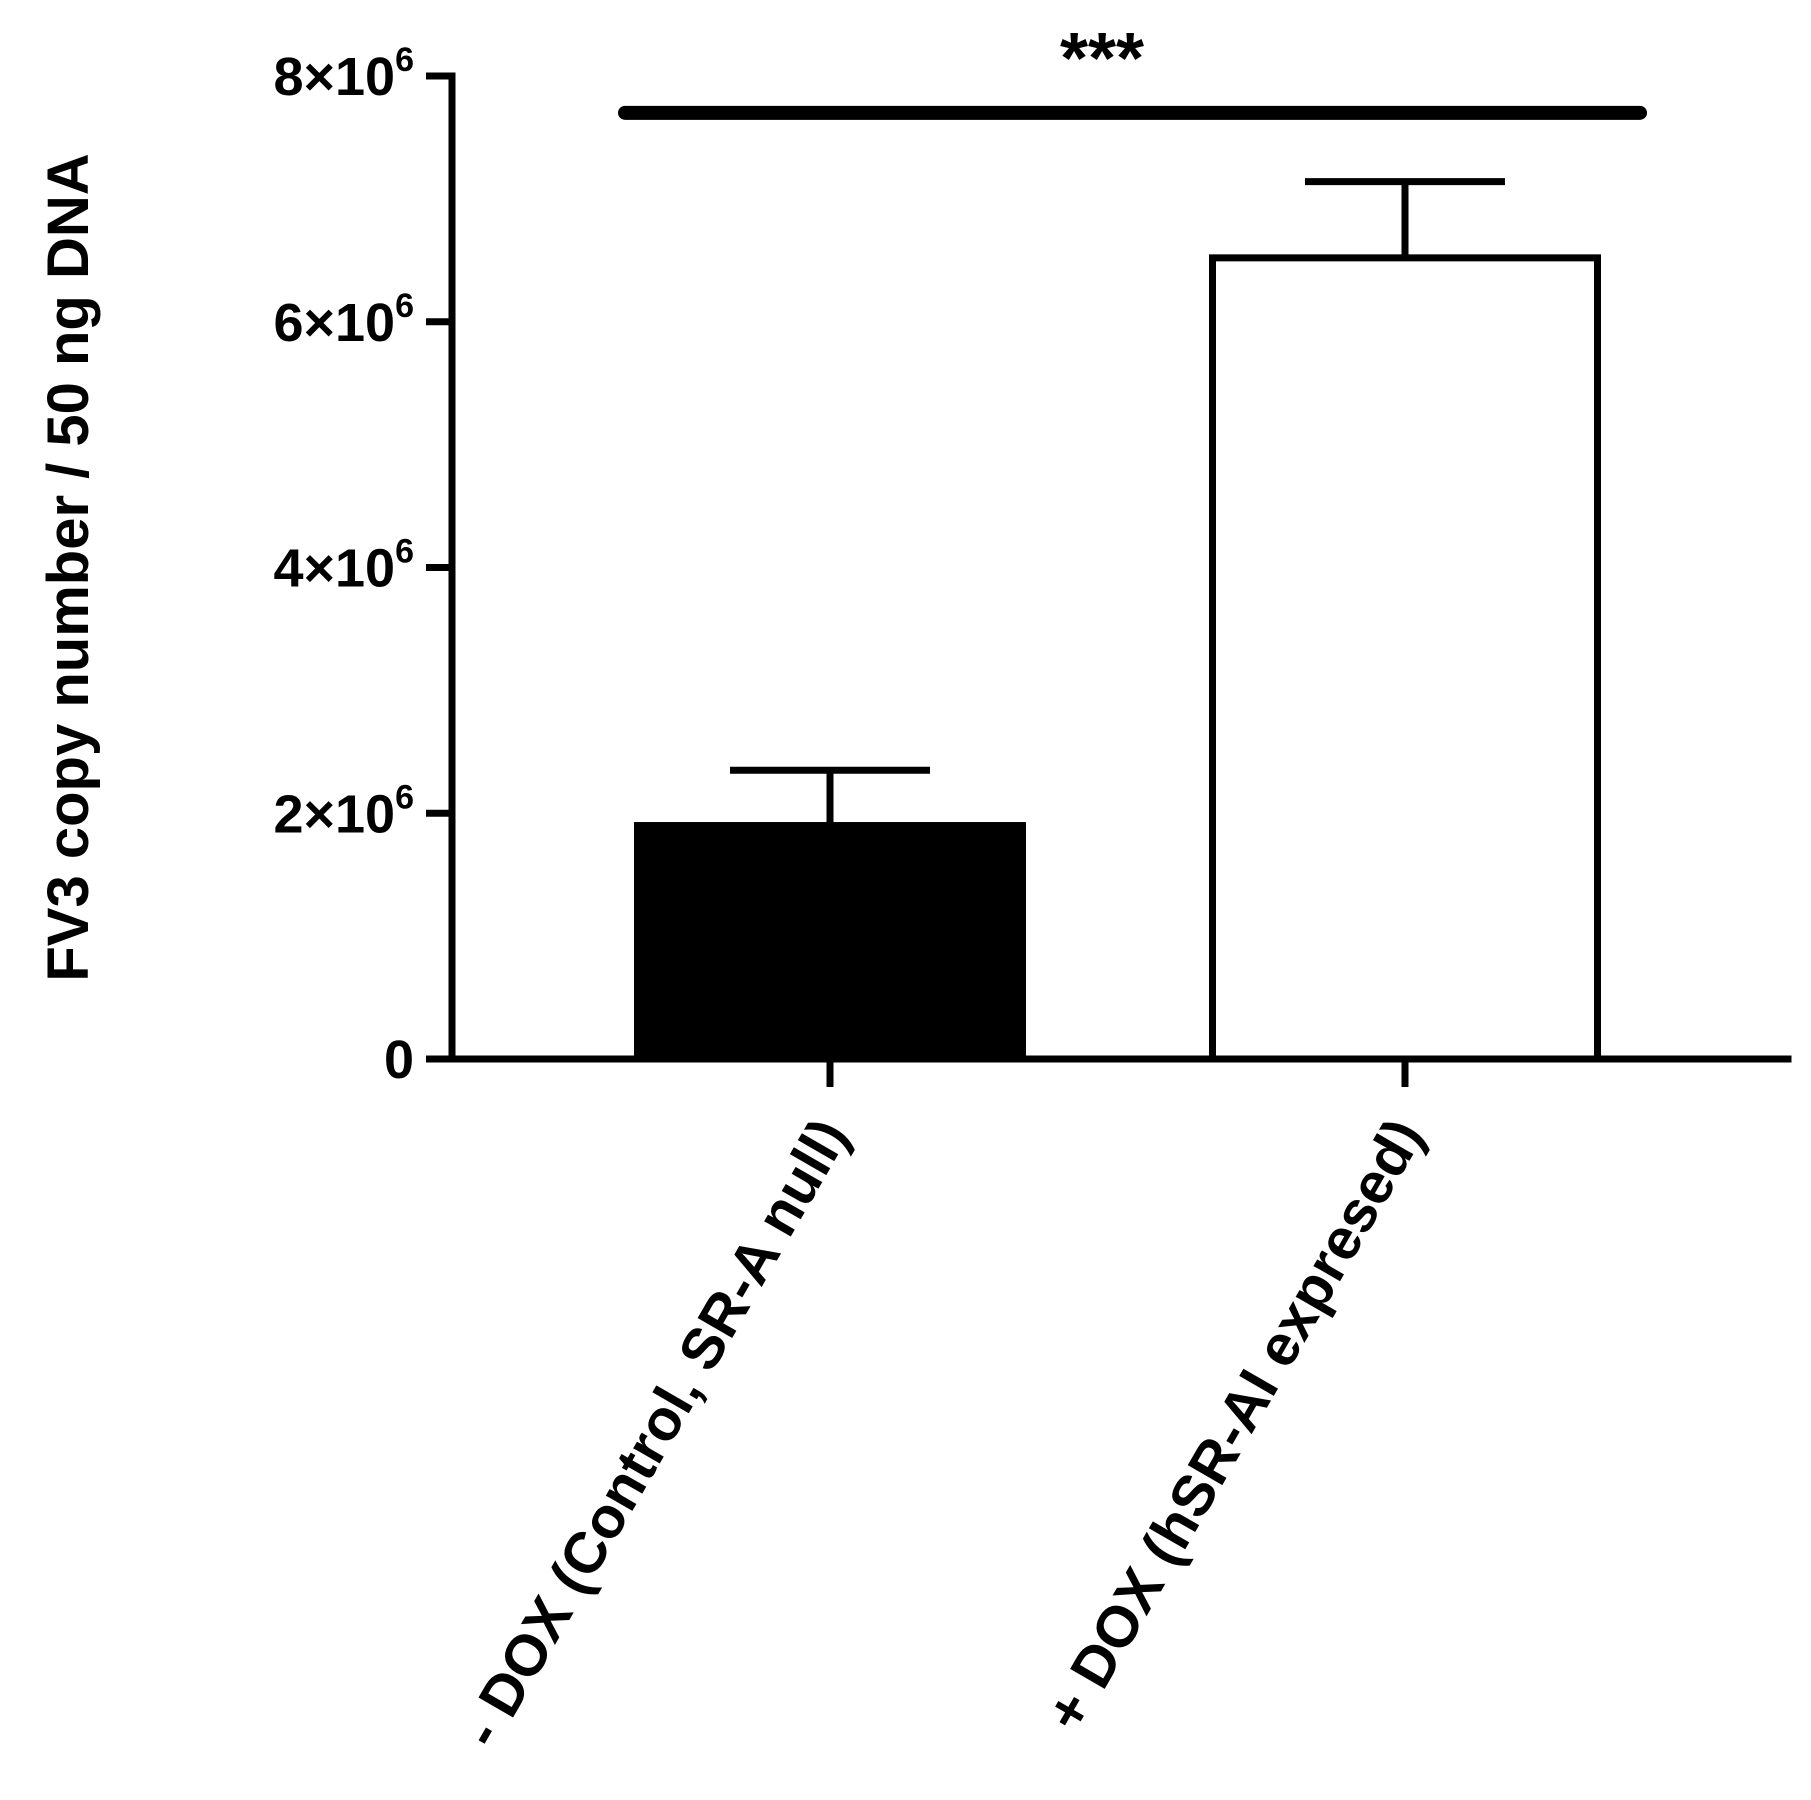 The height and width of the screenshot is (1800, 1811). I want to click on significance-annotation: ***, so click(1132, 69).